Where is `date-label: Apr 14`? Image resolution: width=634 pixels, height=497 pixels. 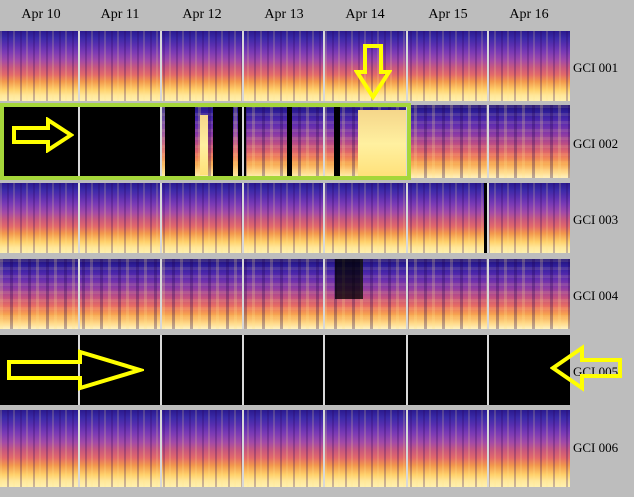 date-label: Apr 14 is located at coordinates (365, 14).